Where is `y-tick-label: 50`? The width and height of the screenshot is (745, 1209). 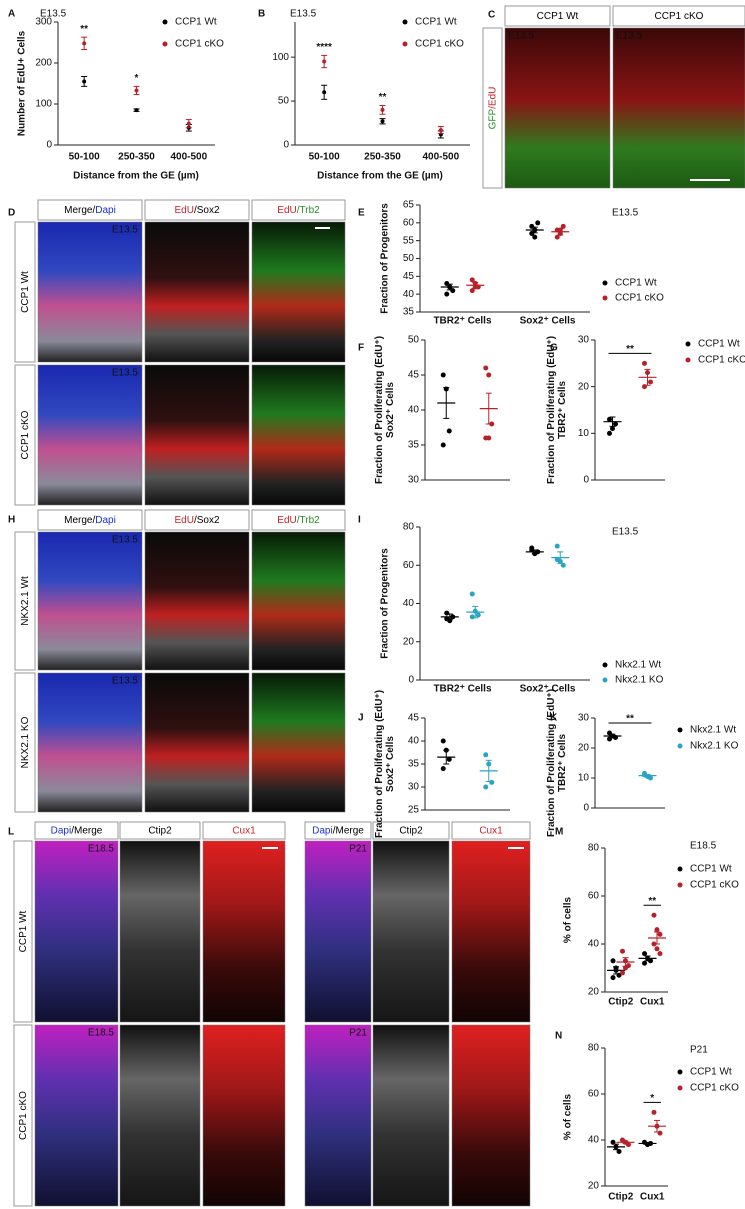
y-tick-label: 50 is located at coordinates (284, 101).